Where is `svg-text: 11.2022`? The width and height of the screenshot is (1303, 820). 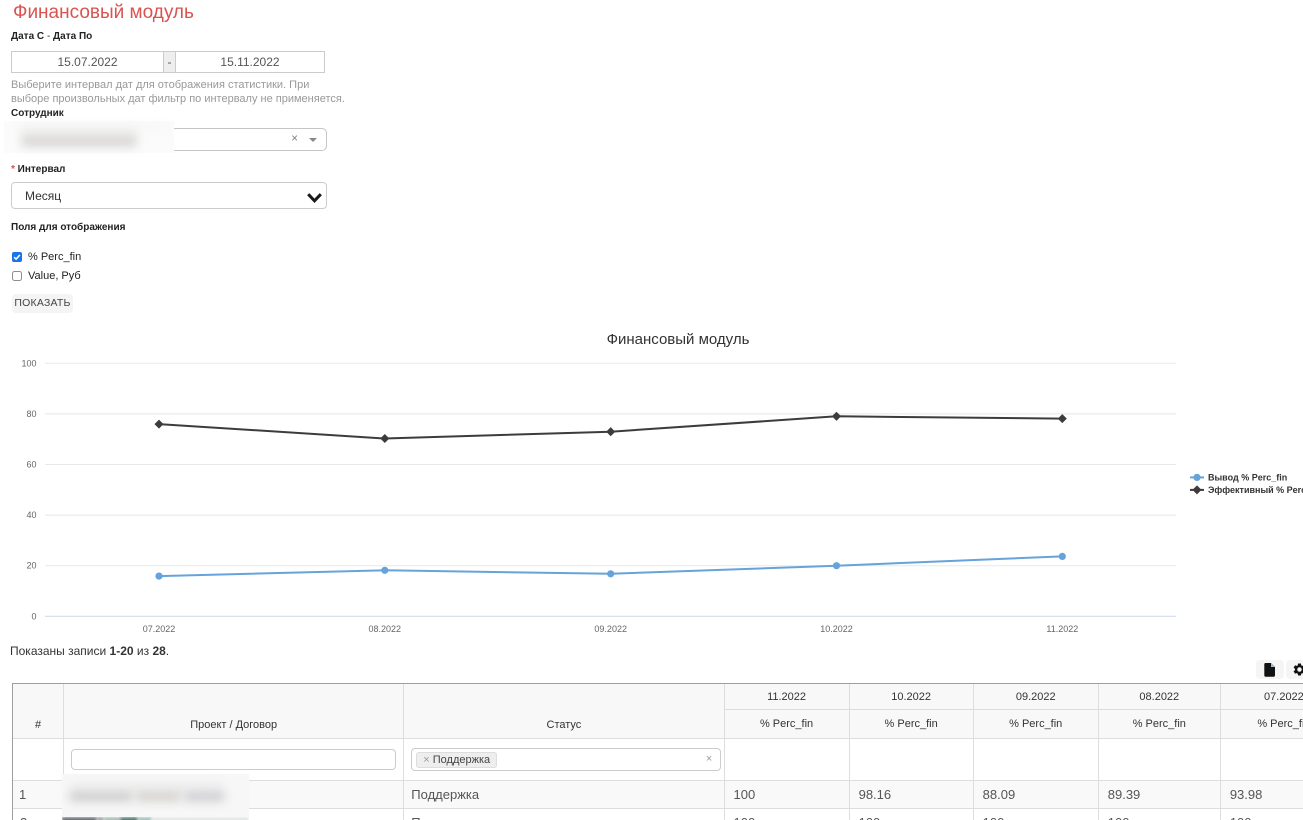 svg-text: 11.2022 is located at coordinates (1062, 629).